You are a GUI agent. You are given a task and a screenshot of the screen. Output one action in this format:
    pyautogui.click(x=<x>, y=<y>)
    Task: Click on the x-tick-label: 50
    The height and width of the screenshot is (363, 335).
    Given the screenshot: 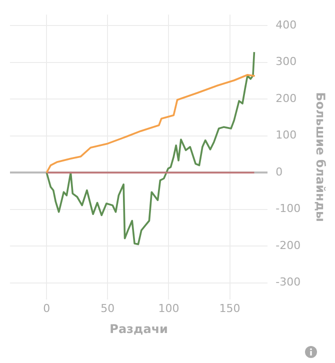 What is the action you would take?
    pyautogui.click(x=107, y=308)
    